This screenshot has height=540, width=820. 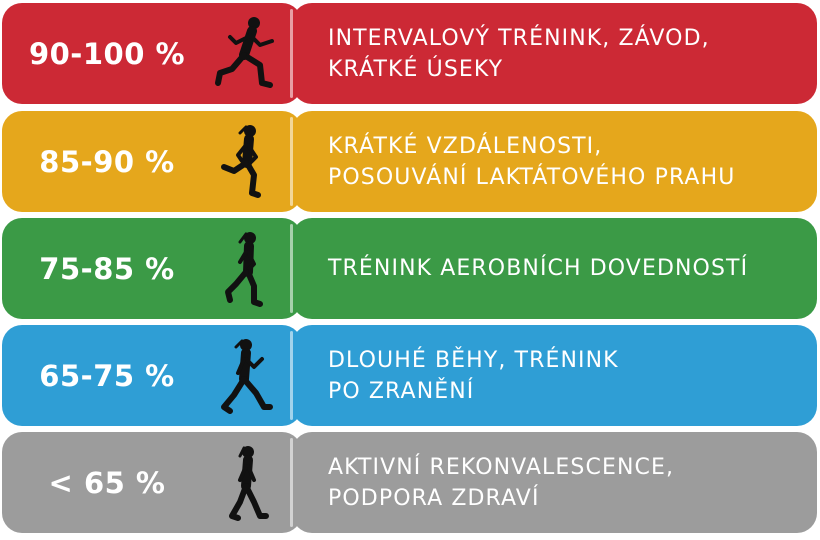 I want to click on description-line: DLOUHÉ BĚHY, TRÉNINK, so click(x=473, y=360).